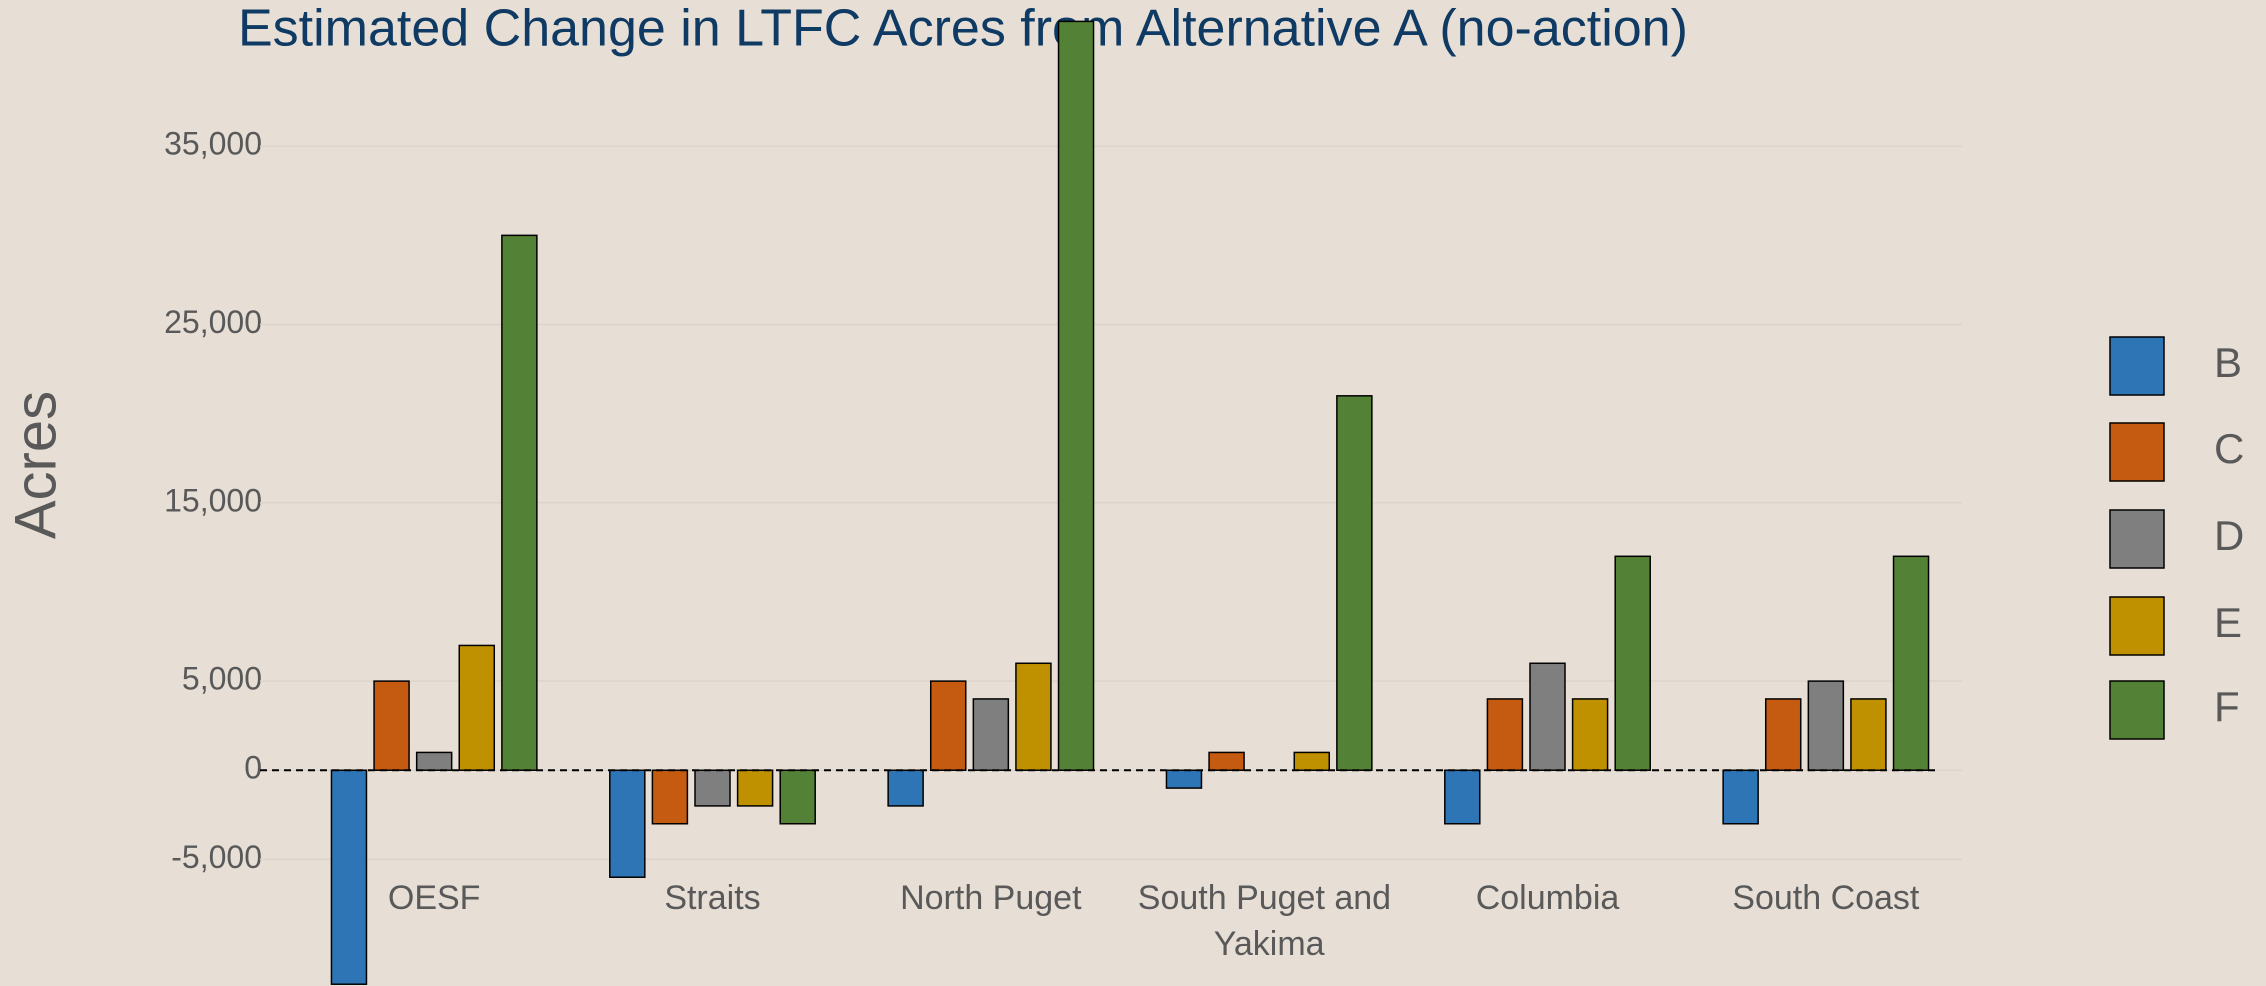 Image resolution: width=2266 pixels, height=986 pixels. Describe the element at coordinates (213, 500) in the screenshot. I see `y-tick-label: 15,000` at that location.